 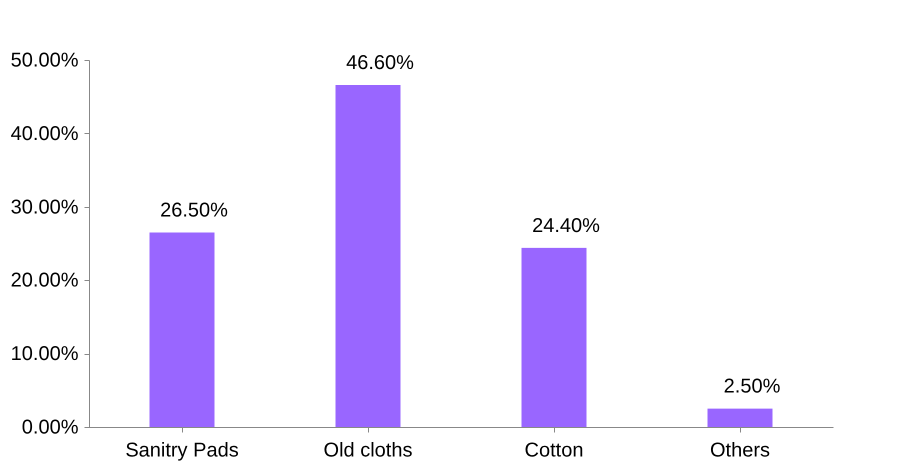 I want to click on data-label: 46.60%, so click(x=380, y=63).